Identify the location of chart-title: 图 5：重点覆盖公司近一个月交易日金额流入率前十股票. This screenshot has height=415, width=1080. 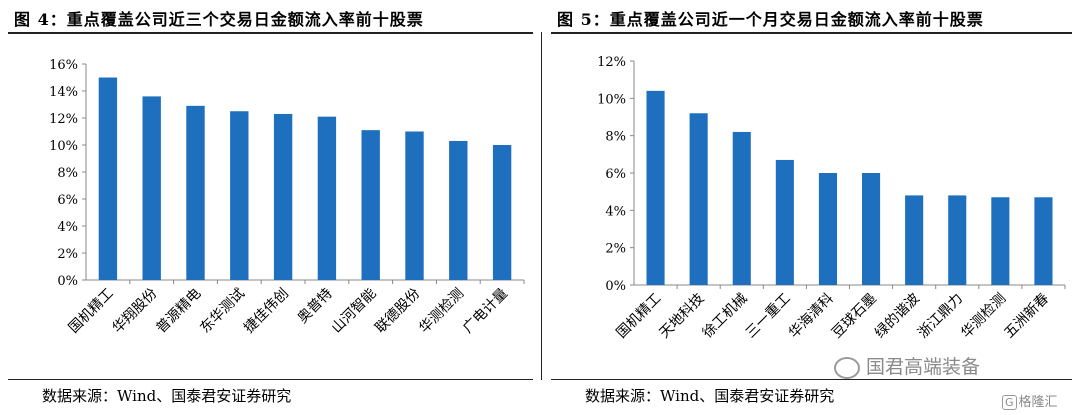
(770, 19).